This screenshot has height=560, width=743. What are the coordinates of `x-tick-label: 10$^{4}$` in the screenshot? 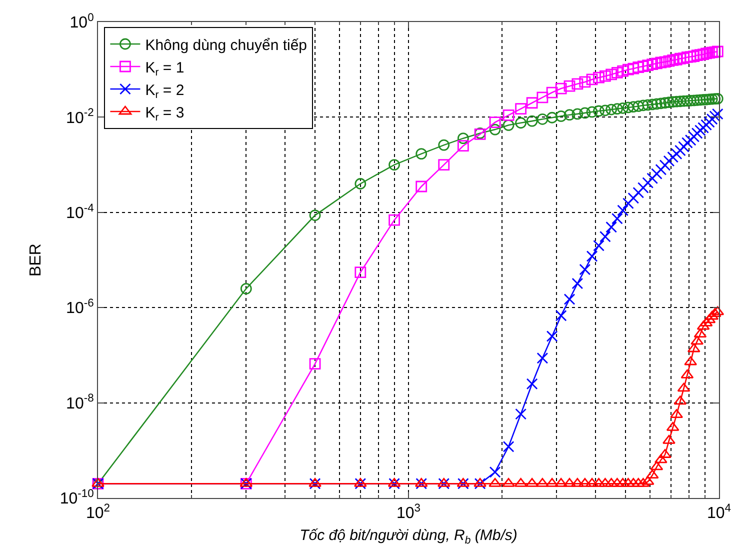 It's located at (719, 512).